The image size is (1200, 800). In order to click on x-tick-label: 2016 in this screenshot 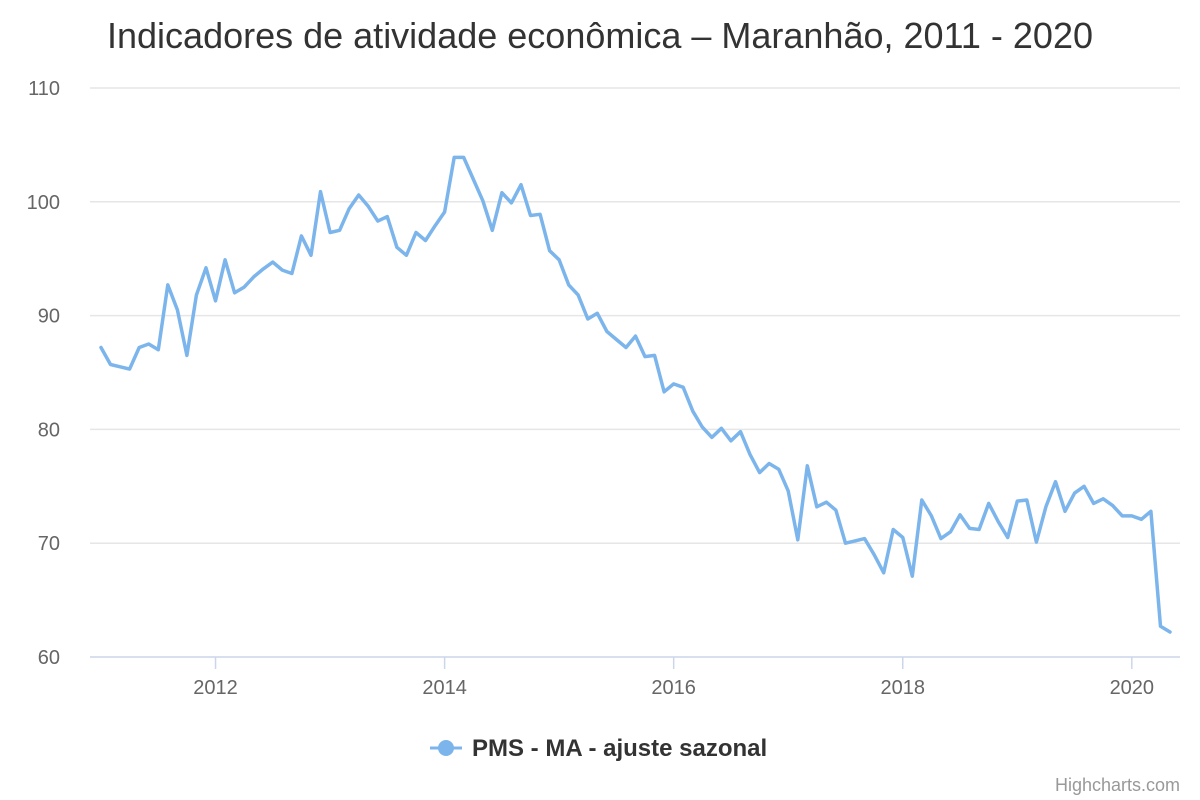, I will do `click(673, 688)`.